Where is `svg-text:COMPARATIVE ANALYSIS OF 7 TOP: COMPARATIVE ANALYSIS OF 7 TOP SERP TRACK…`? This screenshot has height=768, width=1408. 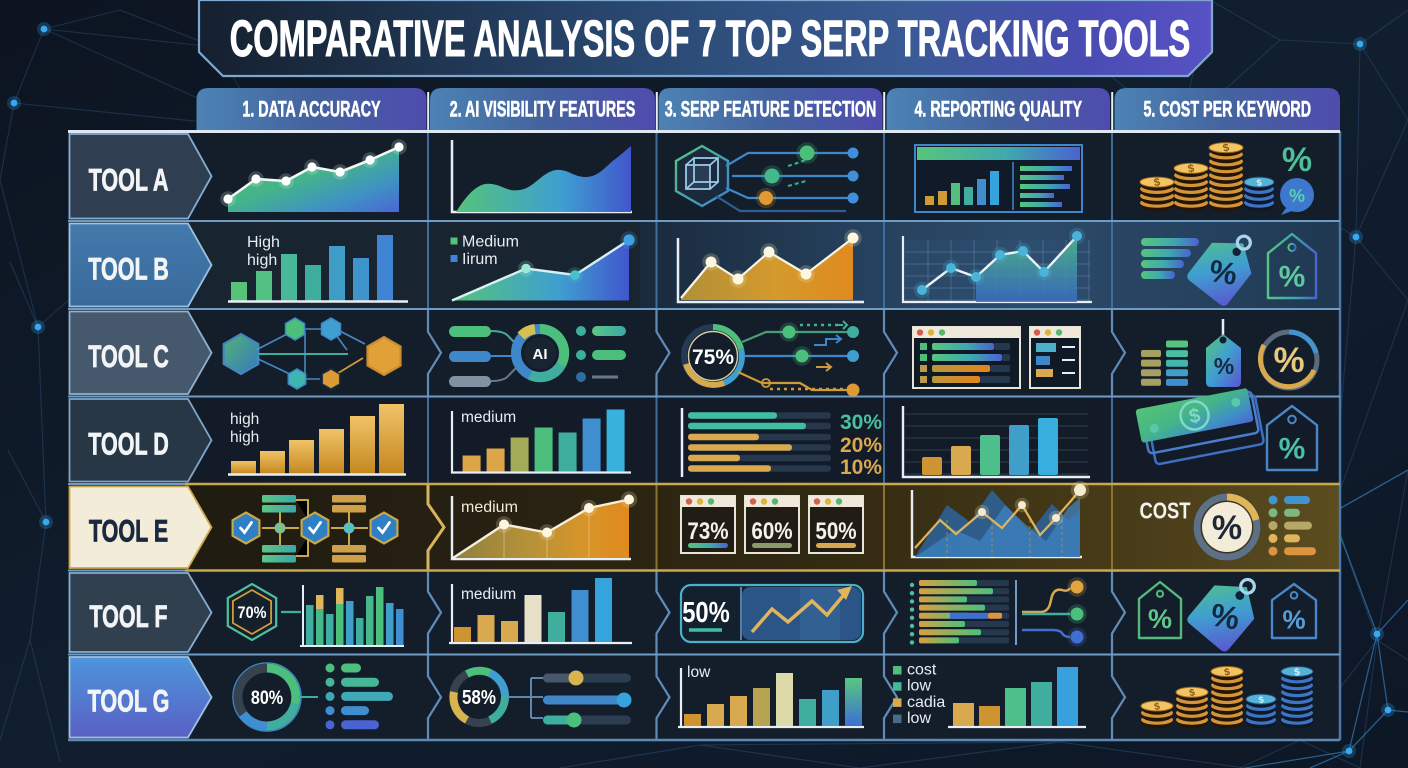 svg-text:COMPARATIVE ANALYSIS OF 7 TOP: COMPARATIVE ANALYSIS OF 7 TOP SERP TRACK… is located at coordinates (710, 39).